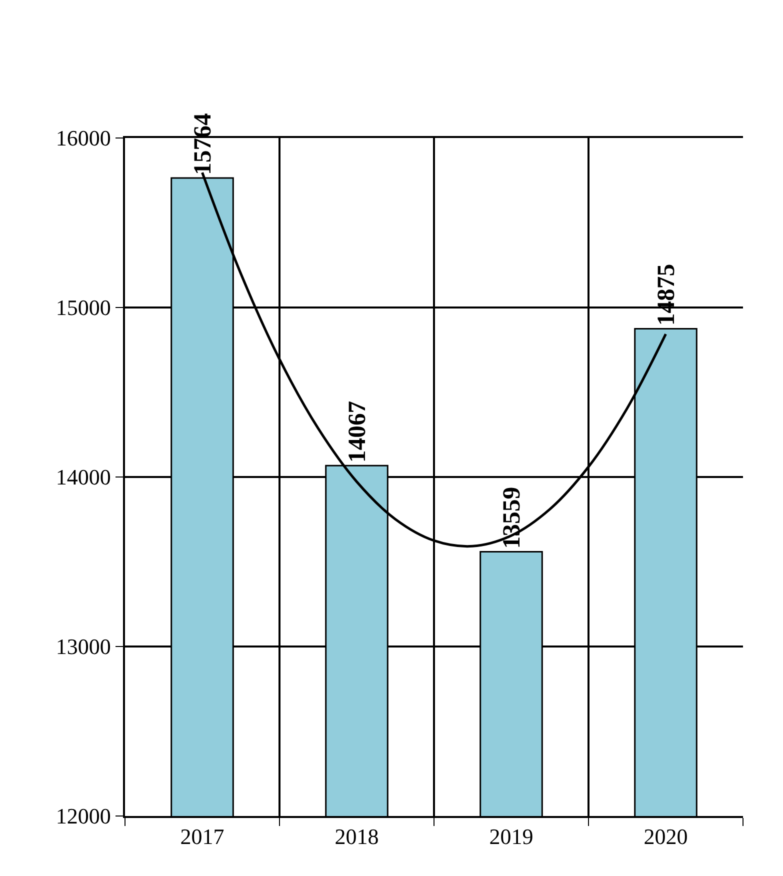  Describe the element at coordinates (511, 837) in the screenshot. I see `x-tick-label: 2019` at that location.